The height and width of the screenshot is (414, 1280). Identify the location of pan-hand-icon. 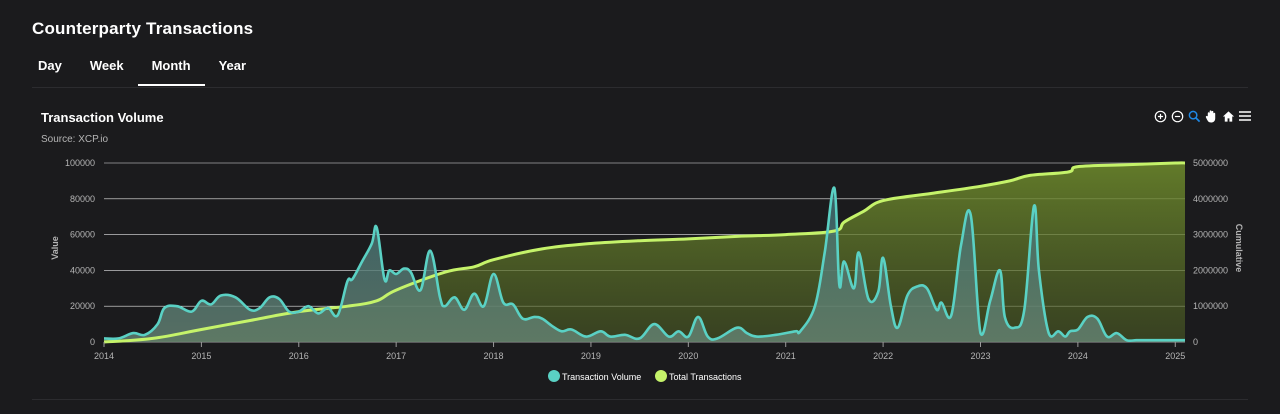
(1211, 116).